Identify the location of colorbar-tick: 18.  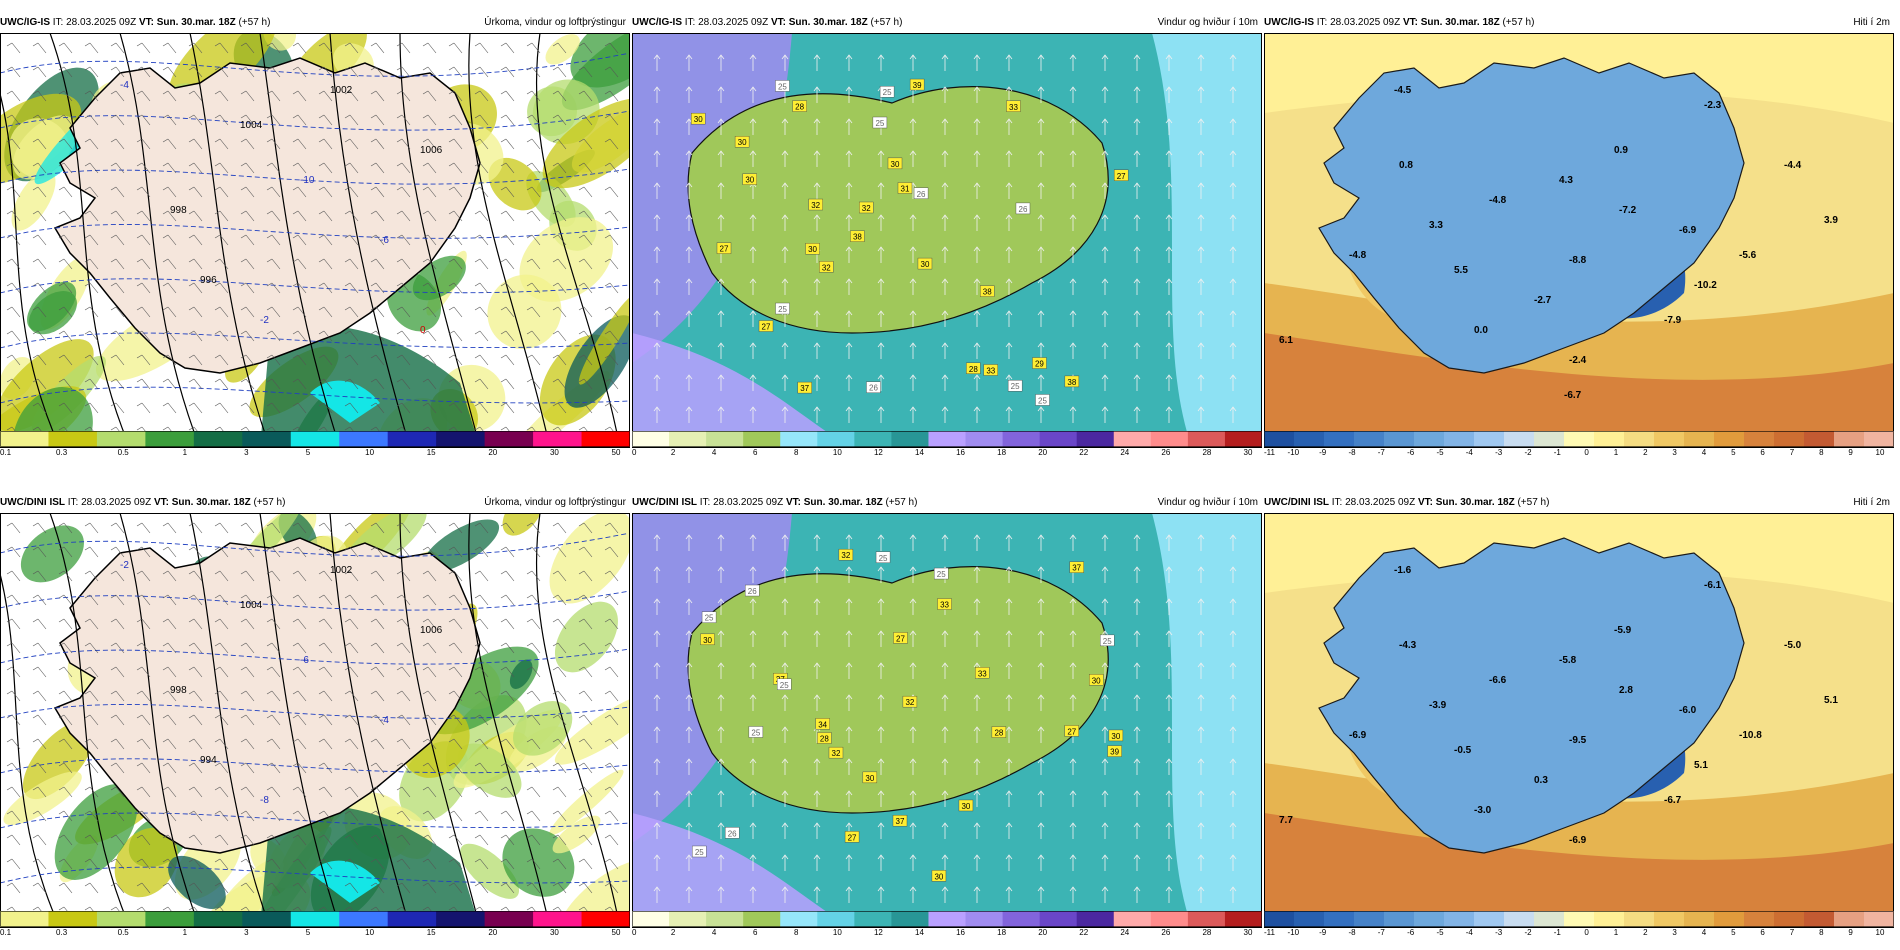
(1002, 452).